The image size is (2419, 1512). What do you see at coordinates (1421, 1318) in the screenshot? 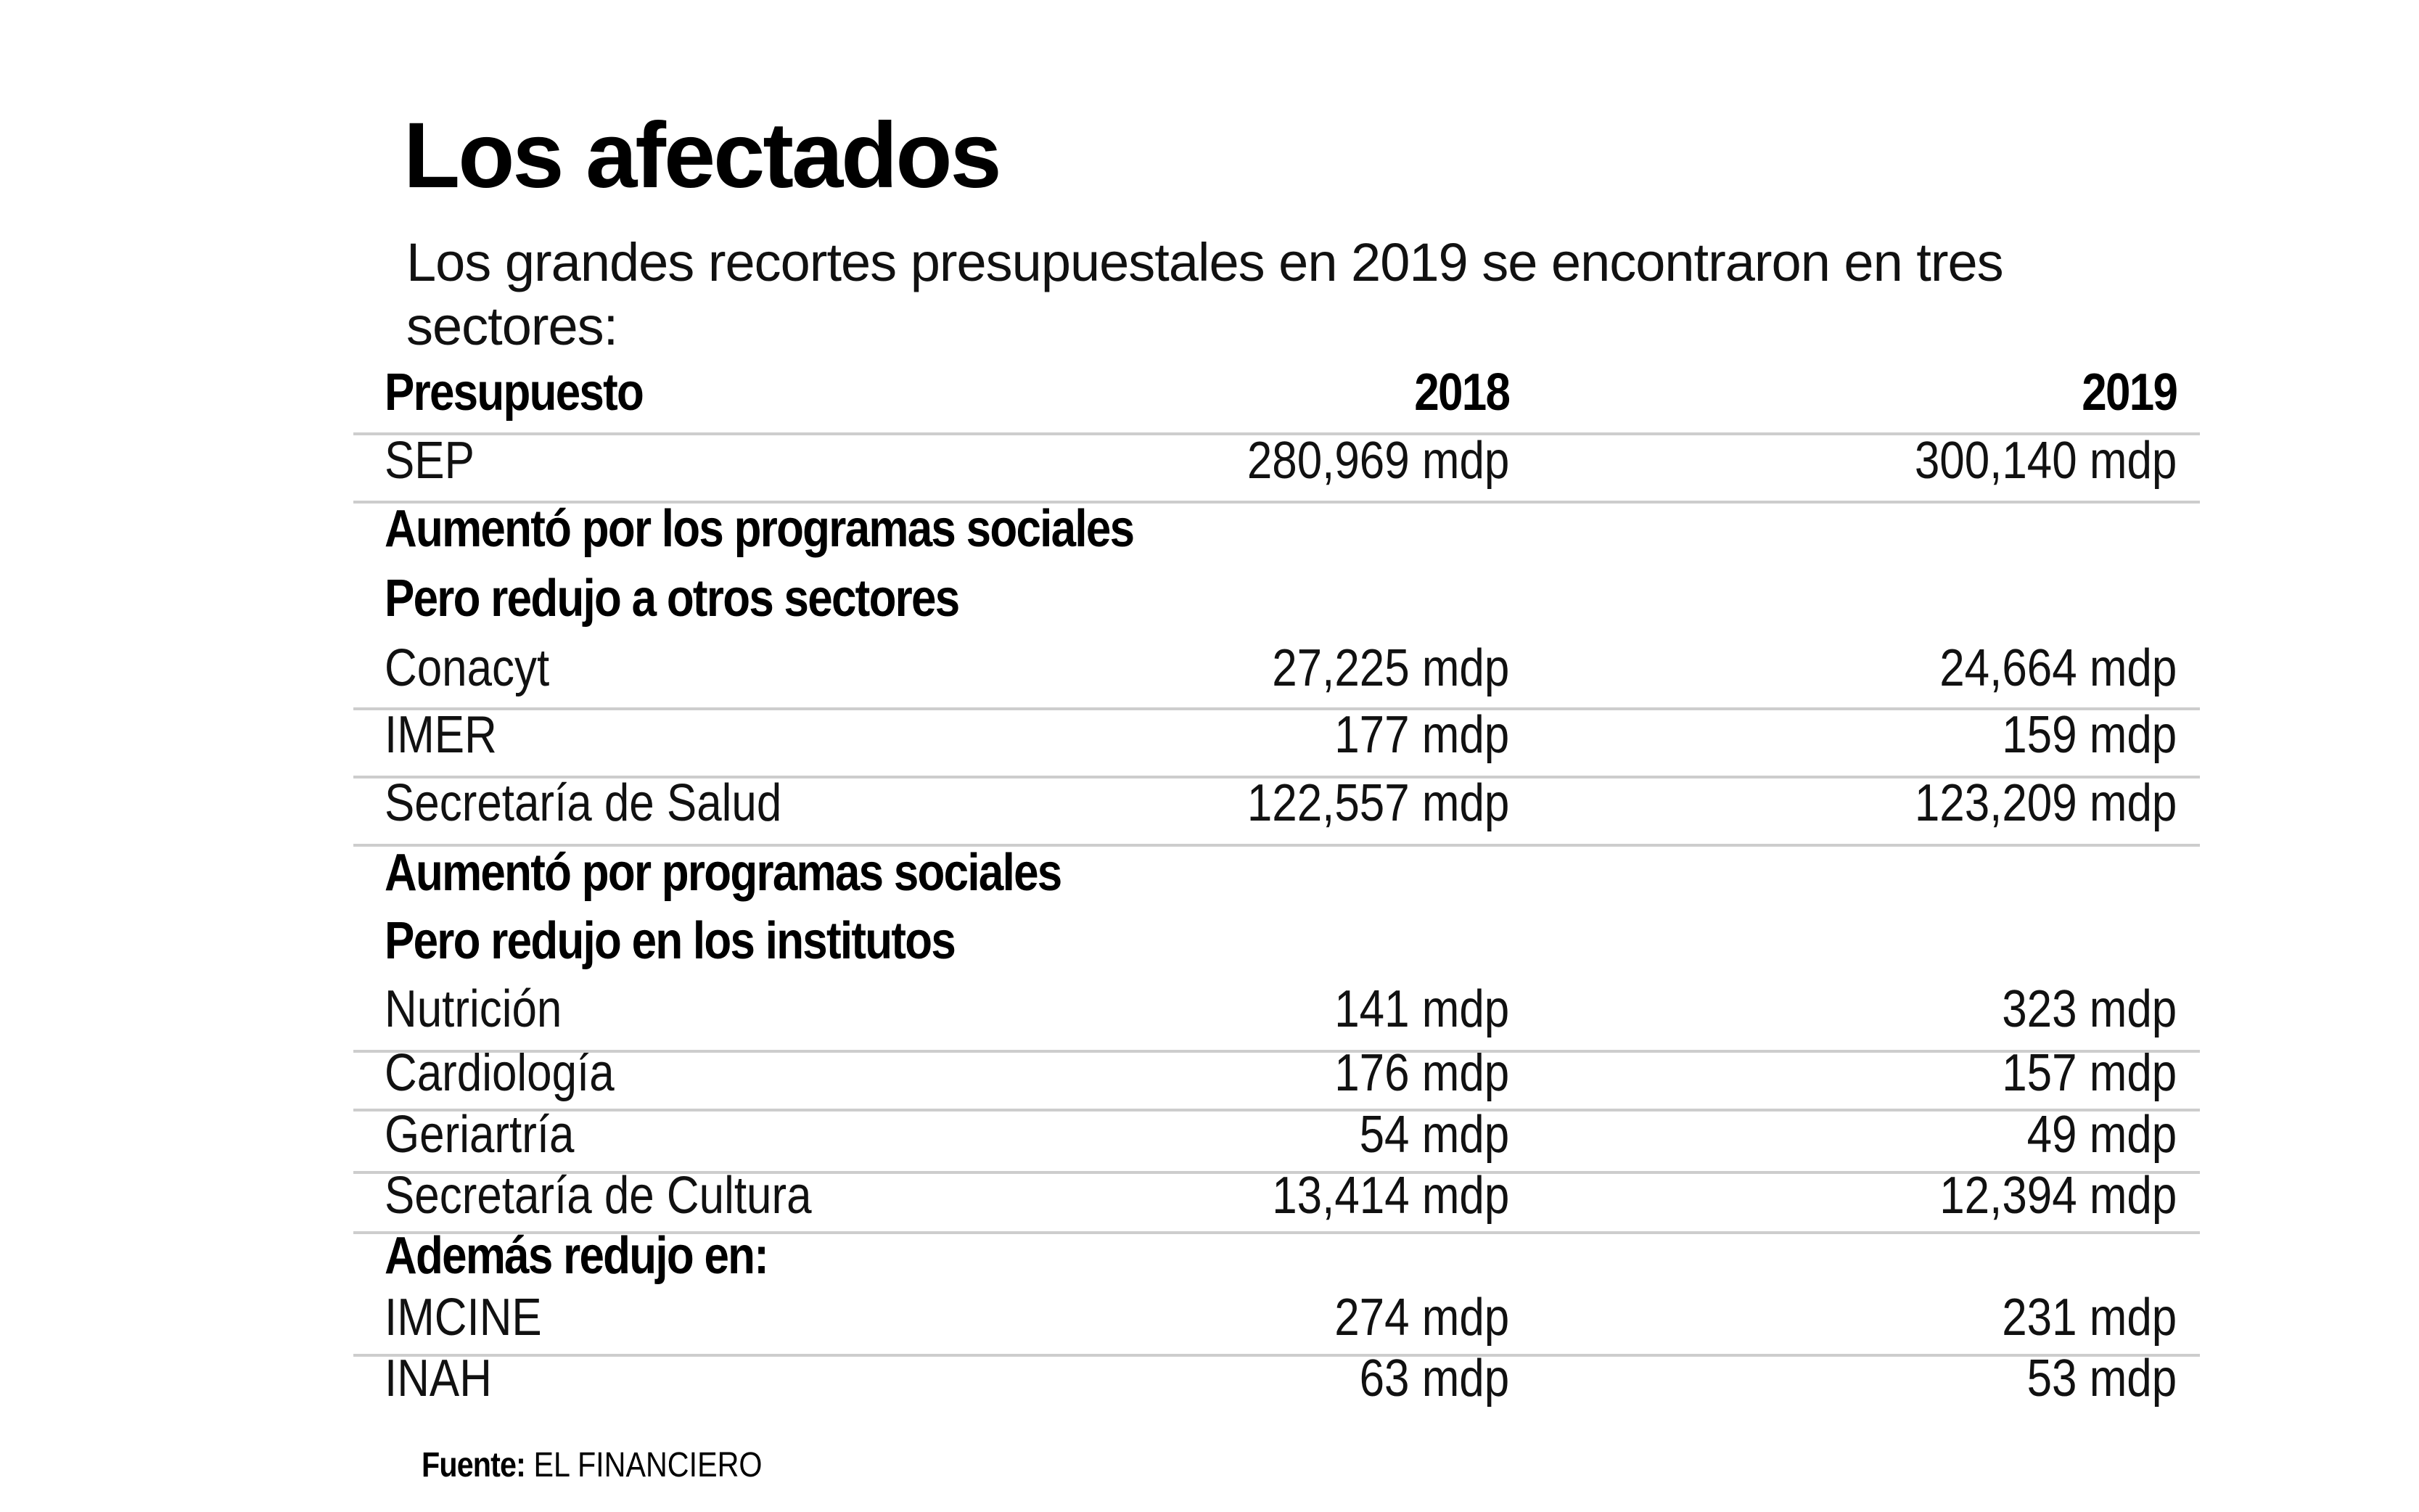
I see `value-2018: 274 mdp` at bounding box center [1421, 1318].